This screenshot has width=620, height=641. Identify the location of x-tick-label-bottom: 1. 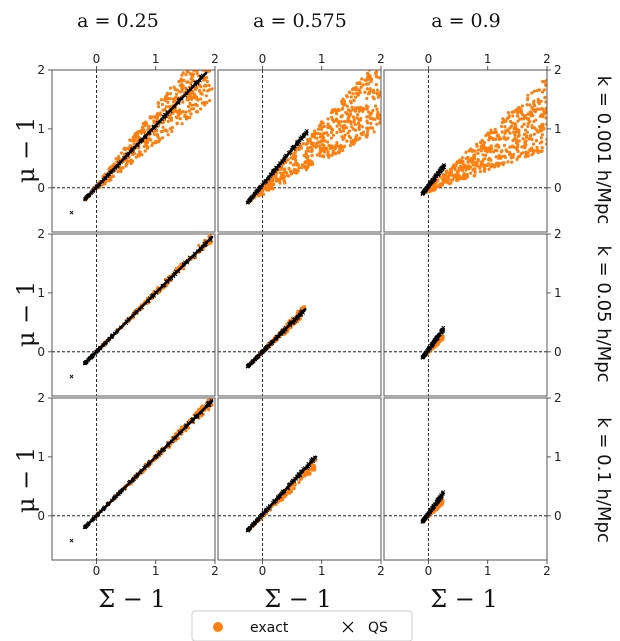
(322, 571).